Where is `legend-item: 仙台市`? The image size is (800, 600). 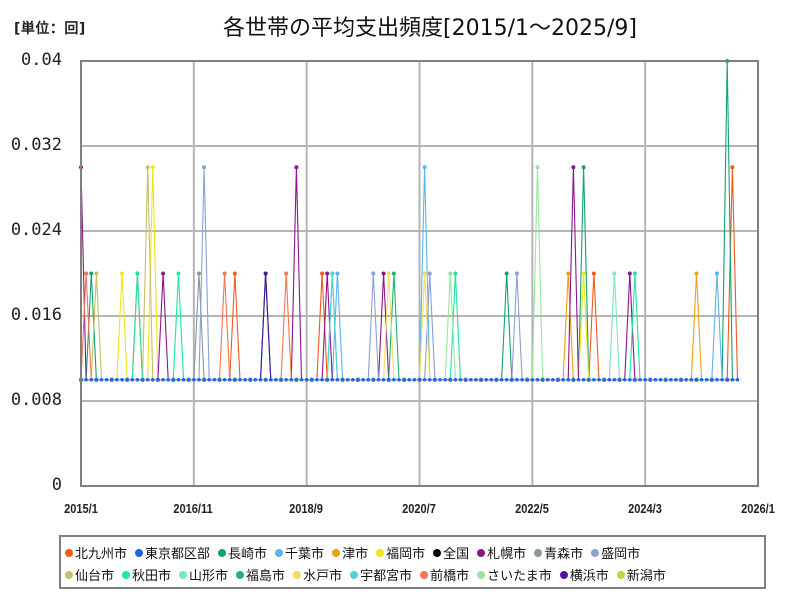 legend-item: 仙台市 is located at coordinates (89, 574).